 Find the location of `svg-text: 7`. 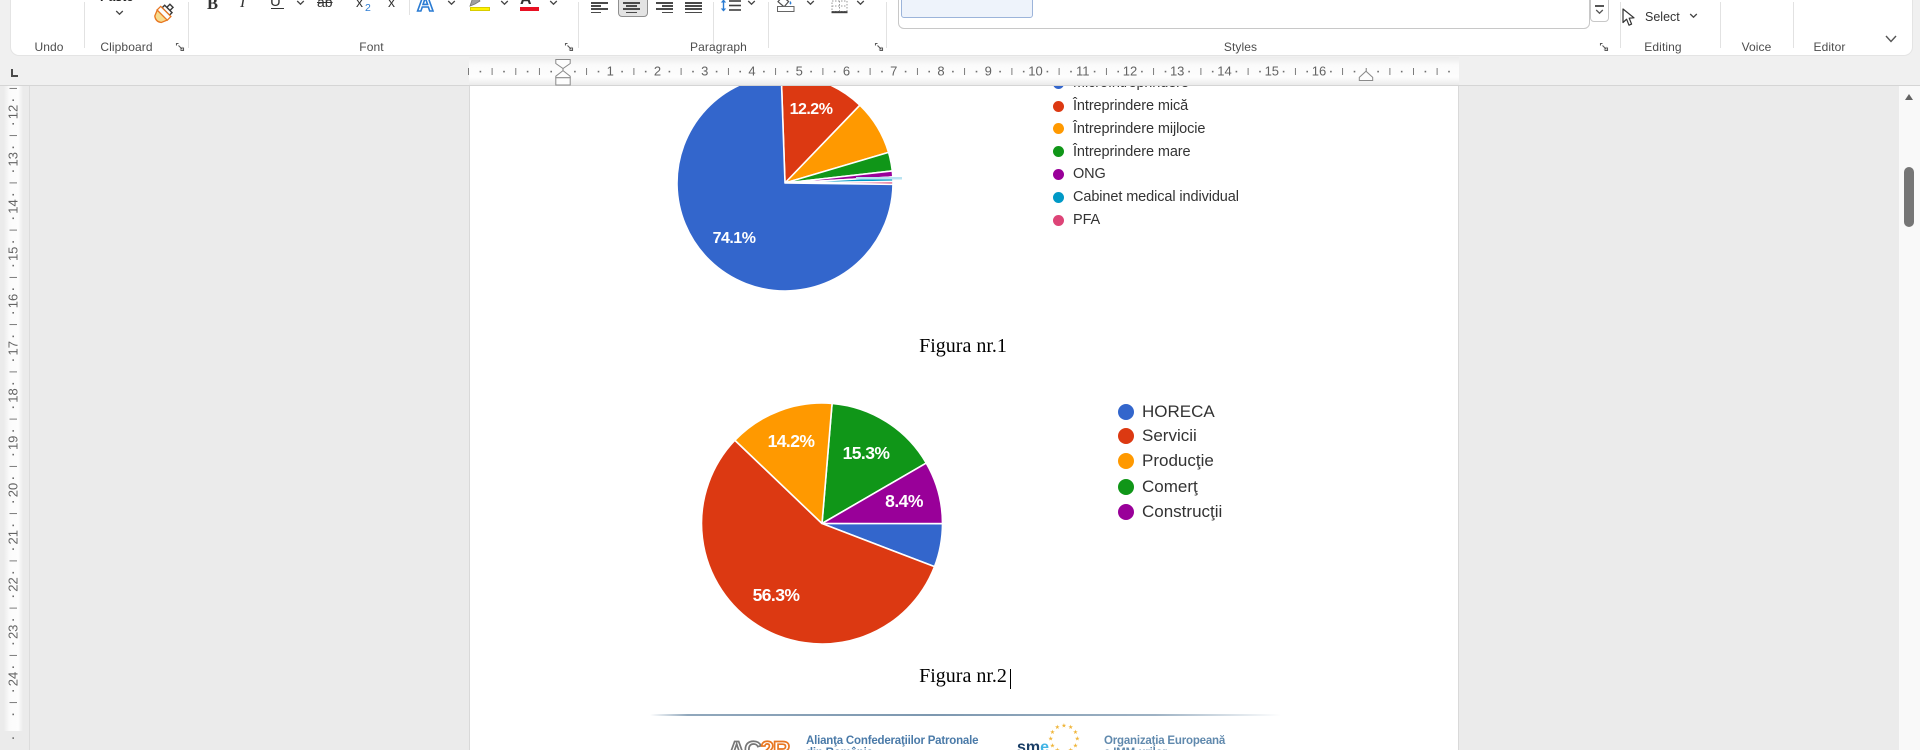

svg-text: 7 is located at coordinates (893, 71).